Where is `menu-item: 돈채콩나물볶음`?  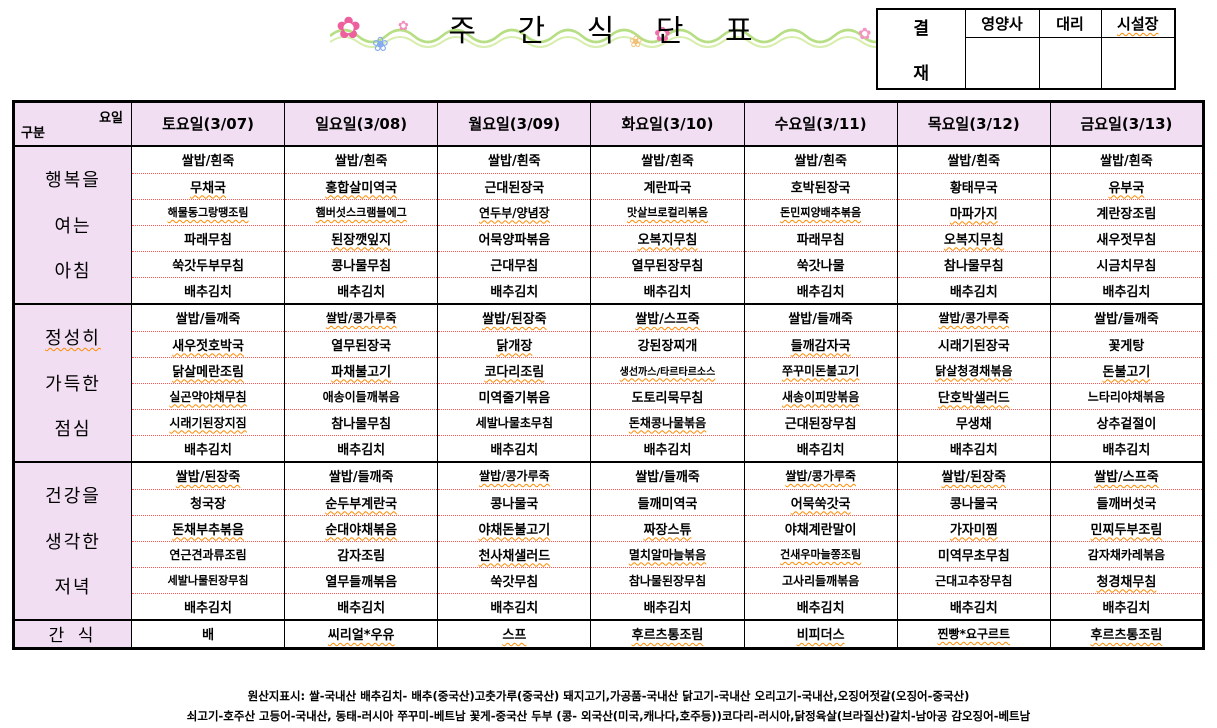 menu-item: 돈채콩나물볶음 is located at coordinates (667, 421).